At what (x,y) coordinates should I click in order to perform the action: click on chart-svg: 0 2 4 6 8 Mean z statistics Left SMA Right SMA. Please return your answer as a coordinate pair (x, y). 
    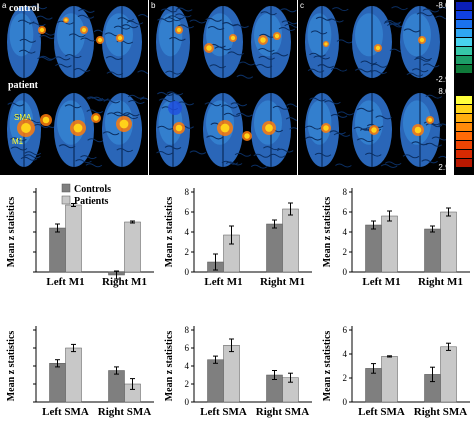
    Looking at the image, I should click on (238, 371).